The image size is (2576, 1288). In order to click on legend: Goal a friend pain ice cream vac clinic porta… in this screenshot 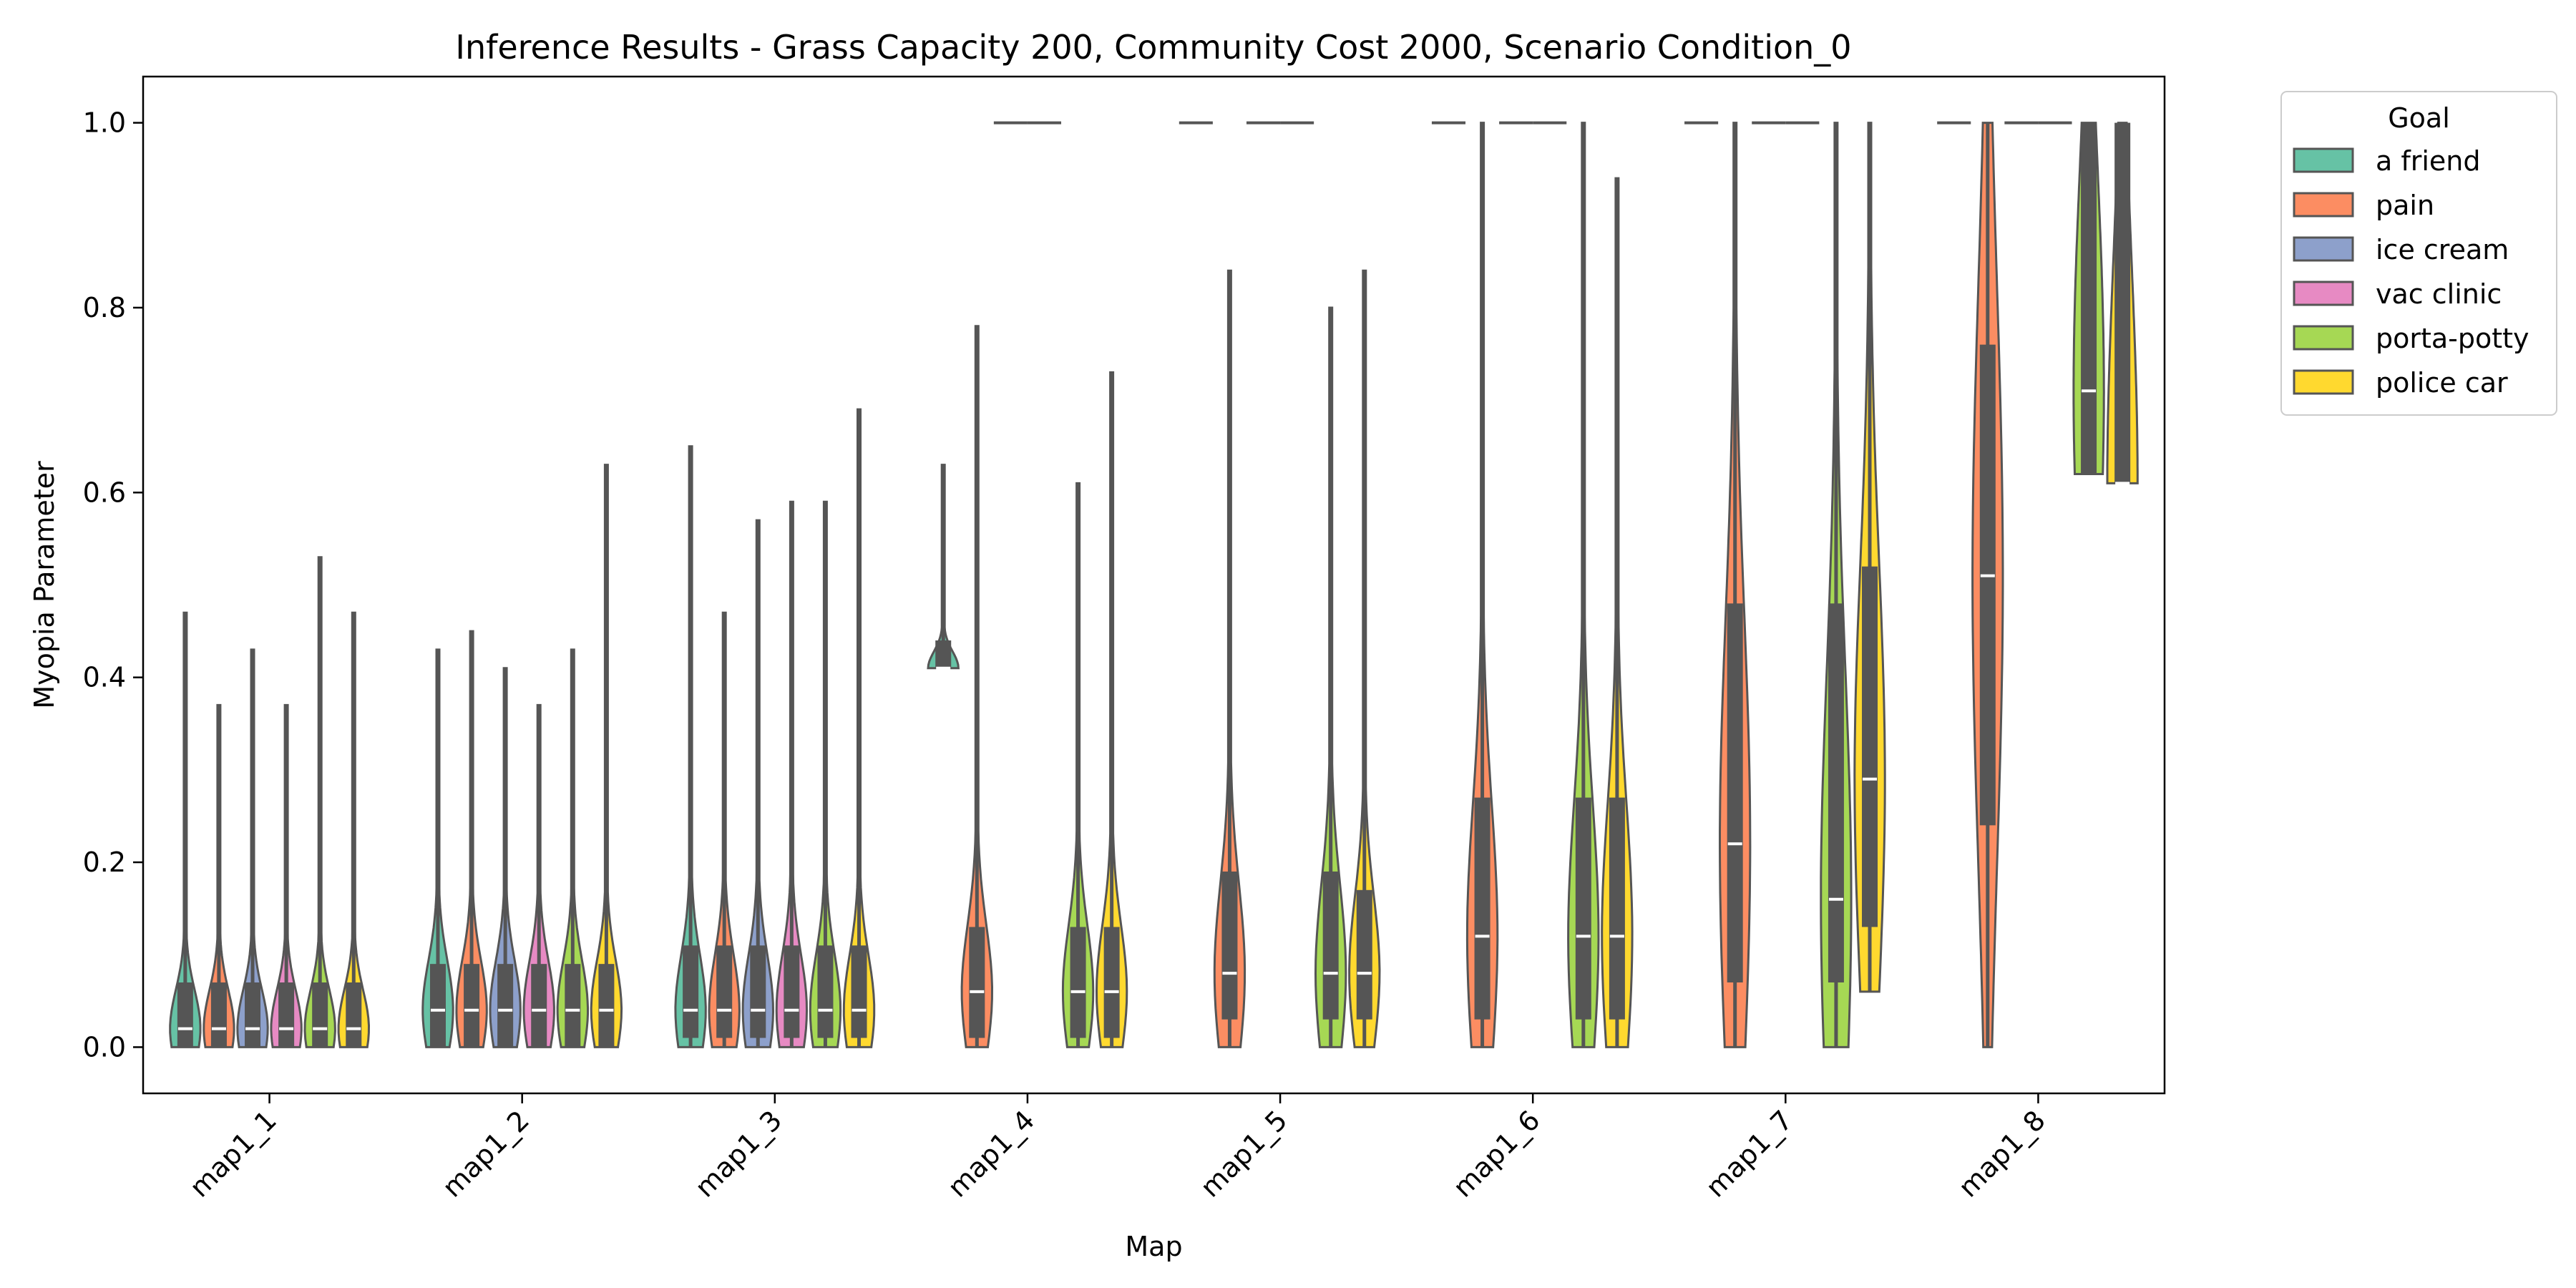, I will do `click(2418, 253)`.